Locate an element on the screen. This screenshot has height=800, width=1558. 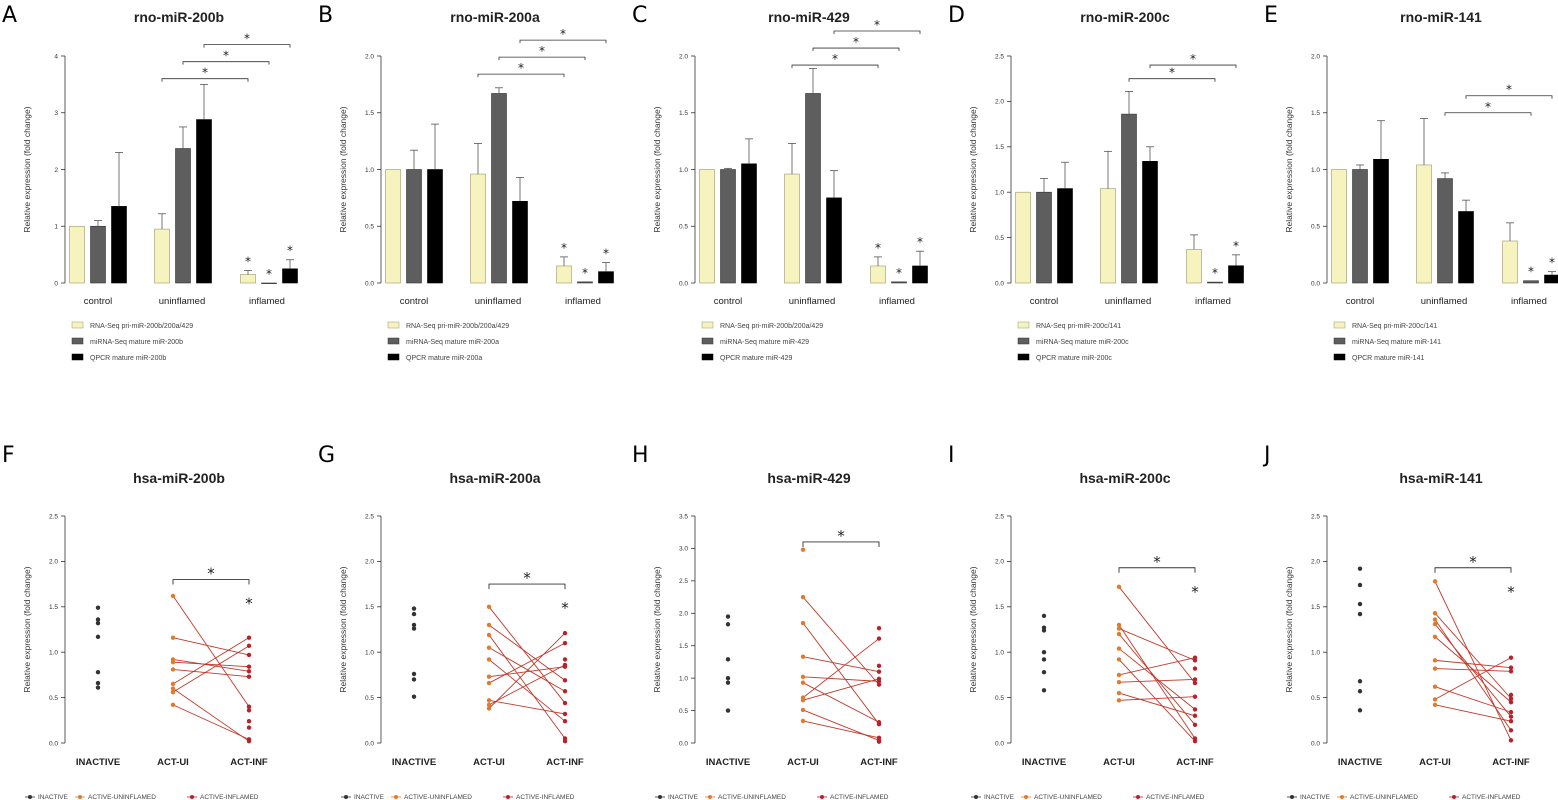
legend-label: miRNA-Seq mature miR-200b is located at coordinates (136, 342).